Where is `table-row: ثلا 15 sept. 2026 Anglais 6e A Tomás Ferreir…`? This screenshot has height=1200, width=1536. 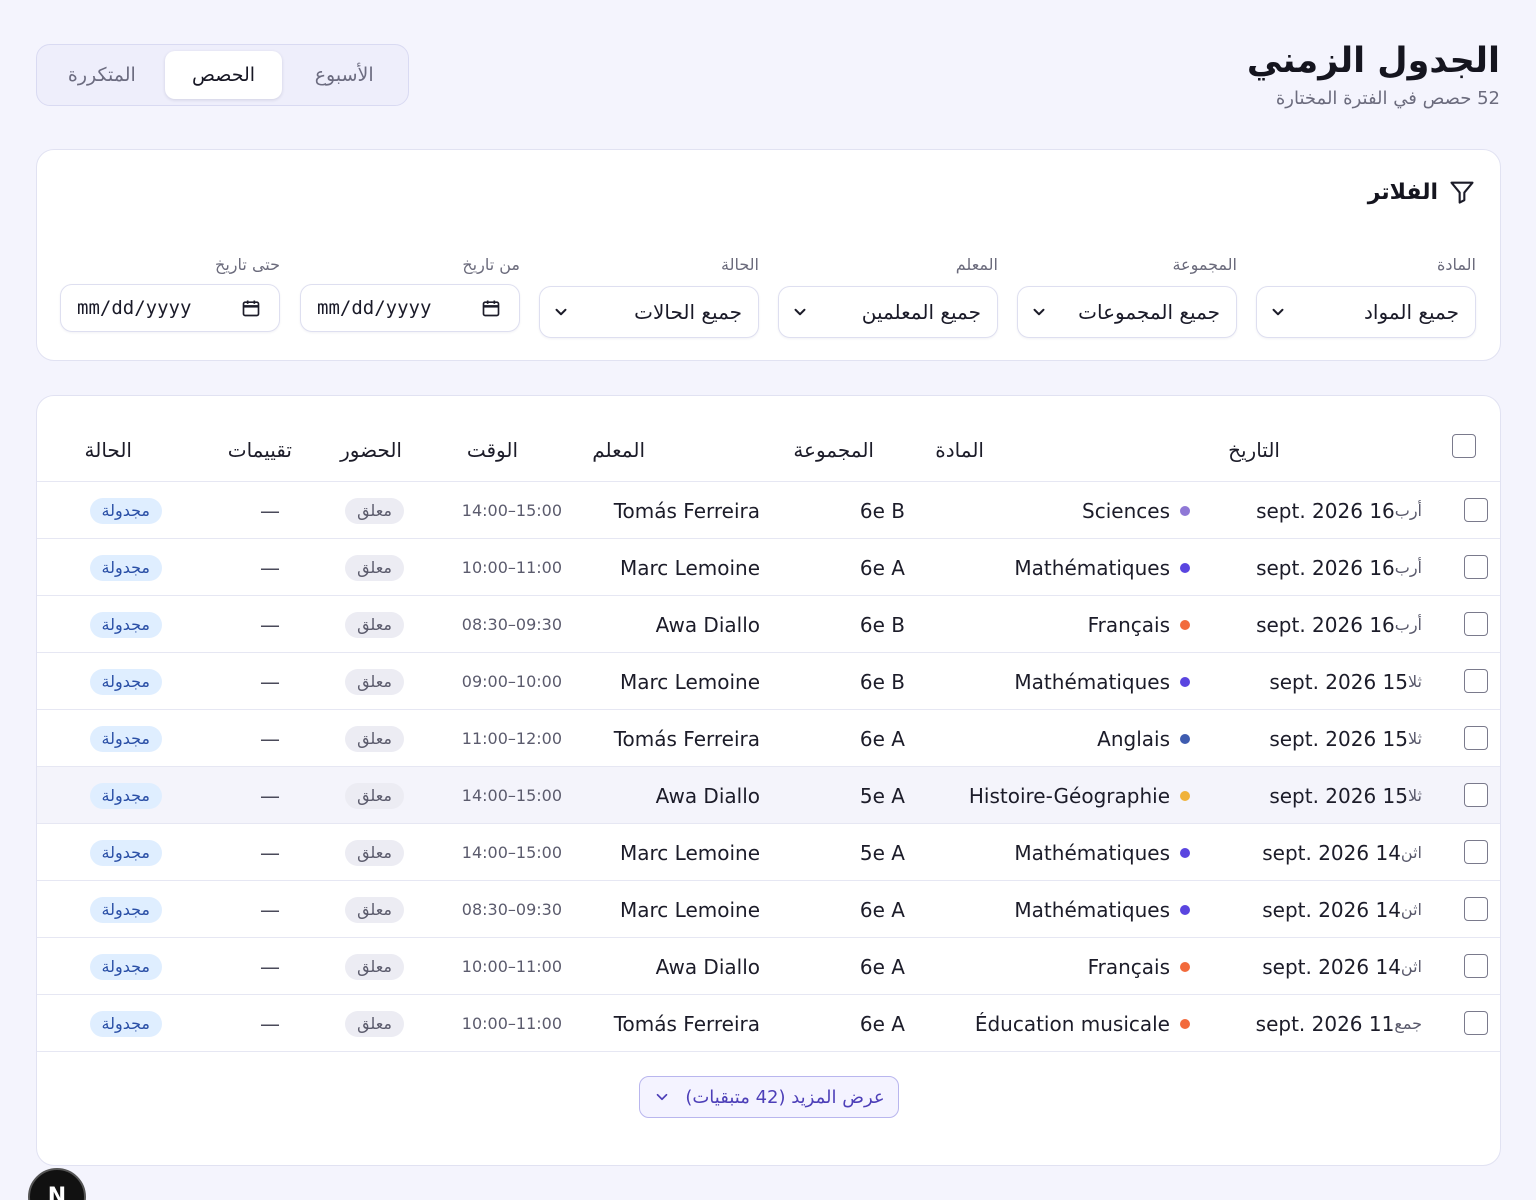
table-row: ثلا 15 sept. 2026 Anglais 6e A Tomás Ferreir… is located at coordinates (768, 738).